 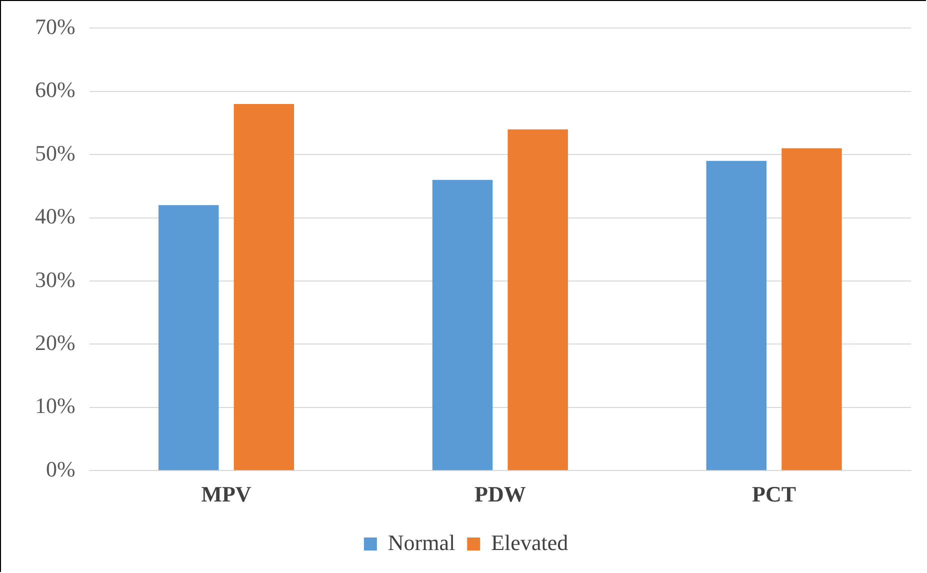 I want to click on x-tick-label: MPV, so click(x=226, y=493).